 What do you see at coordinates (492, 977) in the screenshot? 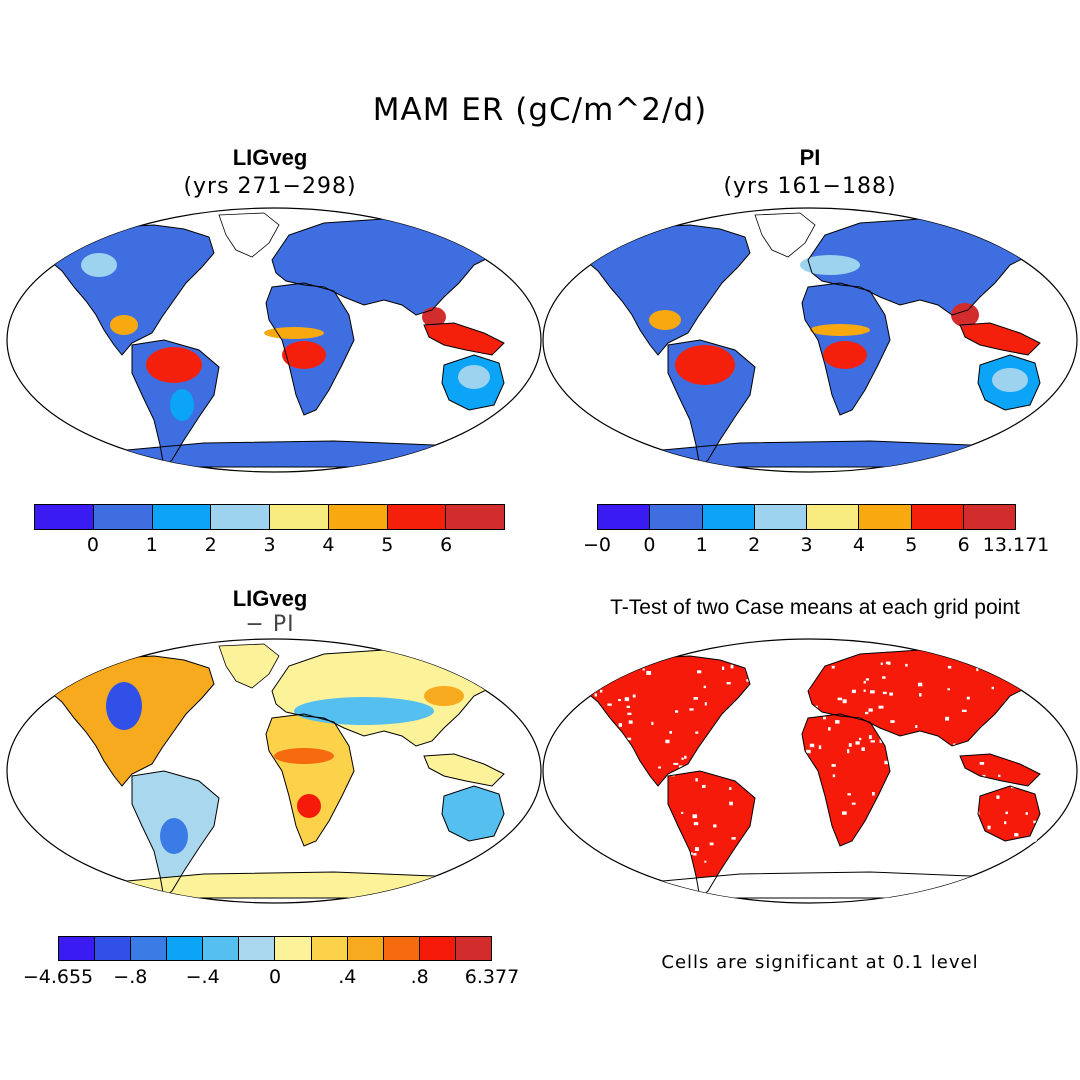
I see `colorbar-tick-label: 6.377` at bounding box center [492, 977].